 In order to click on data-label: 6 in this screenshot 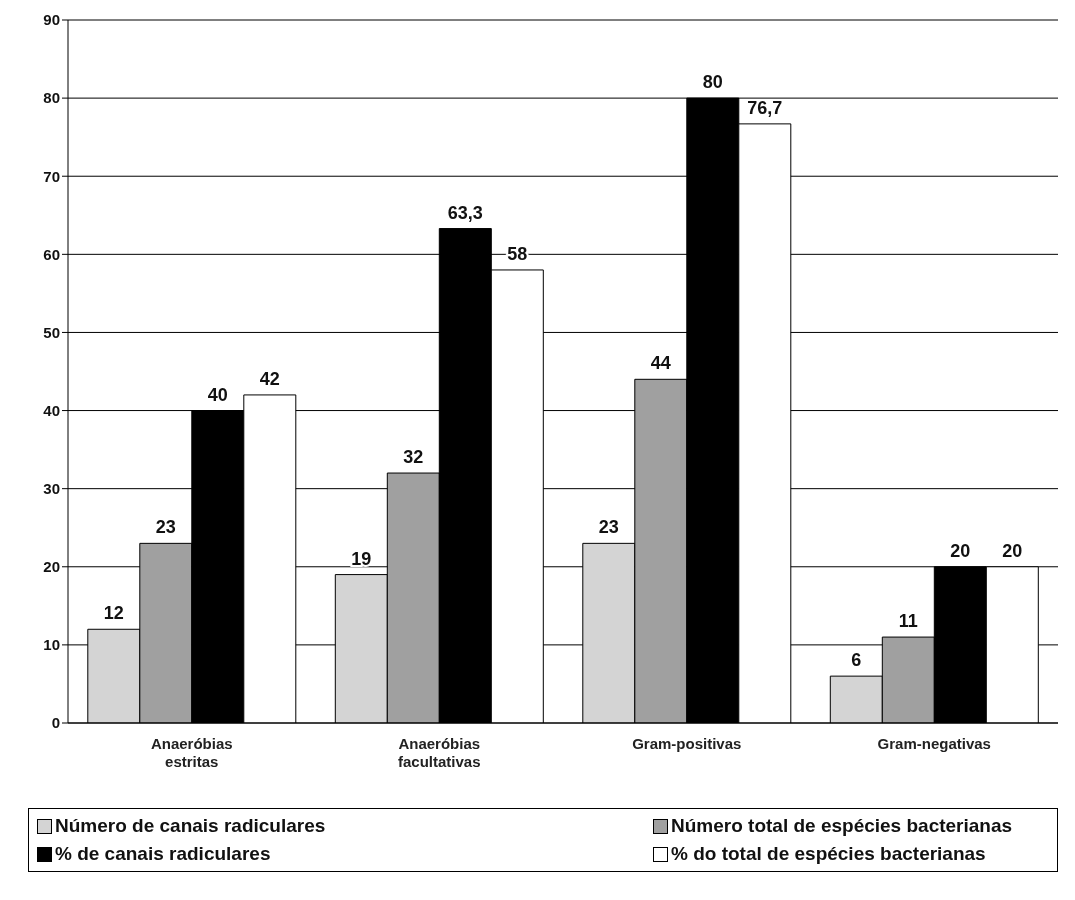, I will do `click(856, 660)`.